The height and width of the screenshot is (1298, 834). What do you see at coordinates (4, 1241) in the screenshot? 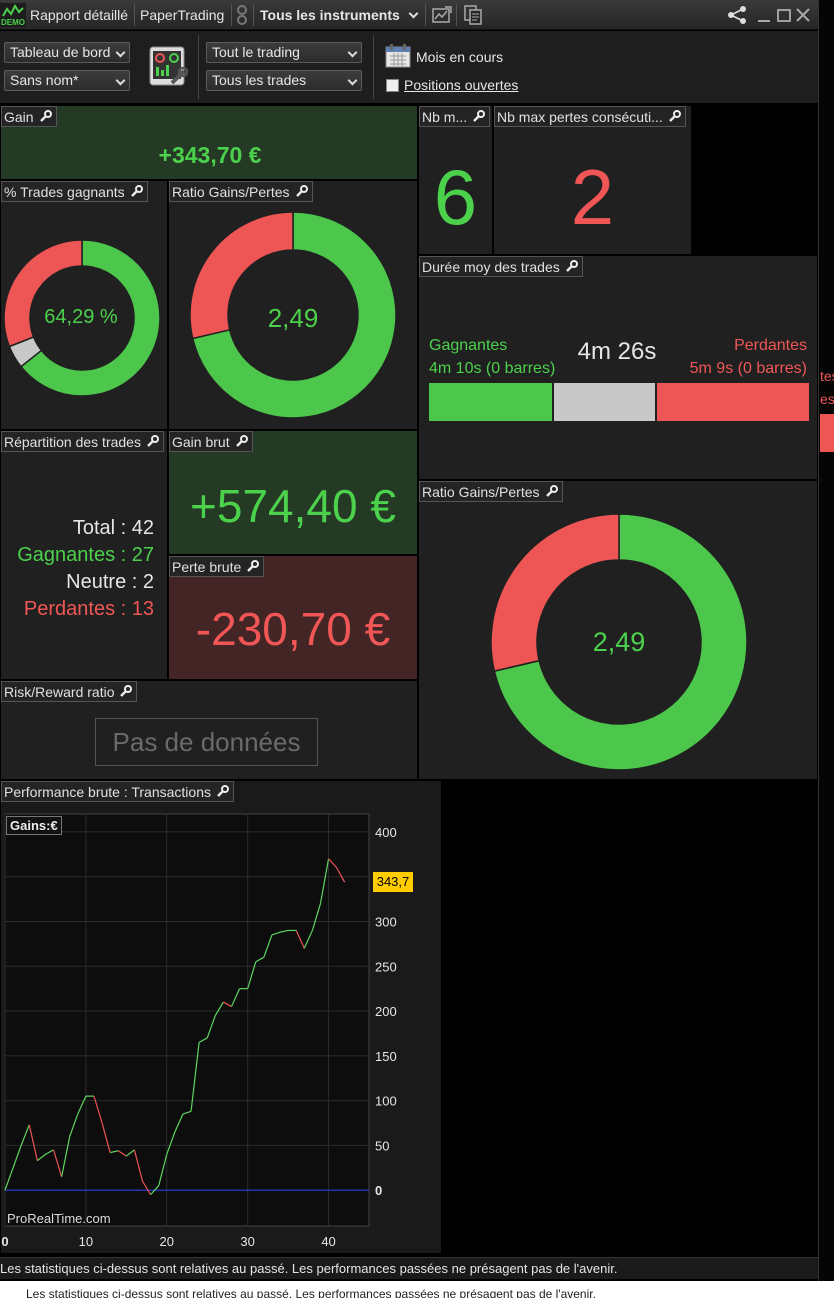
I see `x-tick-label: 0` at bounding box center [4, 1241].